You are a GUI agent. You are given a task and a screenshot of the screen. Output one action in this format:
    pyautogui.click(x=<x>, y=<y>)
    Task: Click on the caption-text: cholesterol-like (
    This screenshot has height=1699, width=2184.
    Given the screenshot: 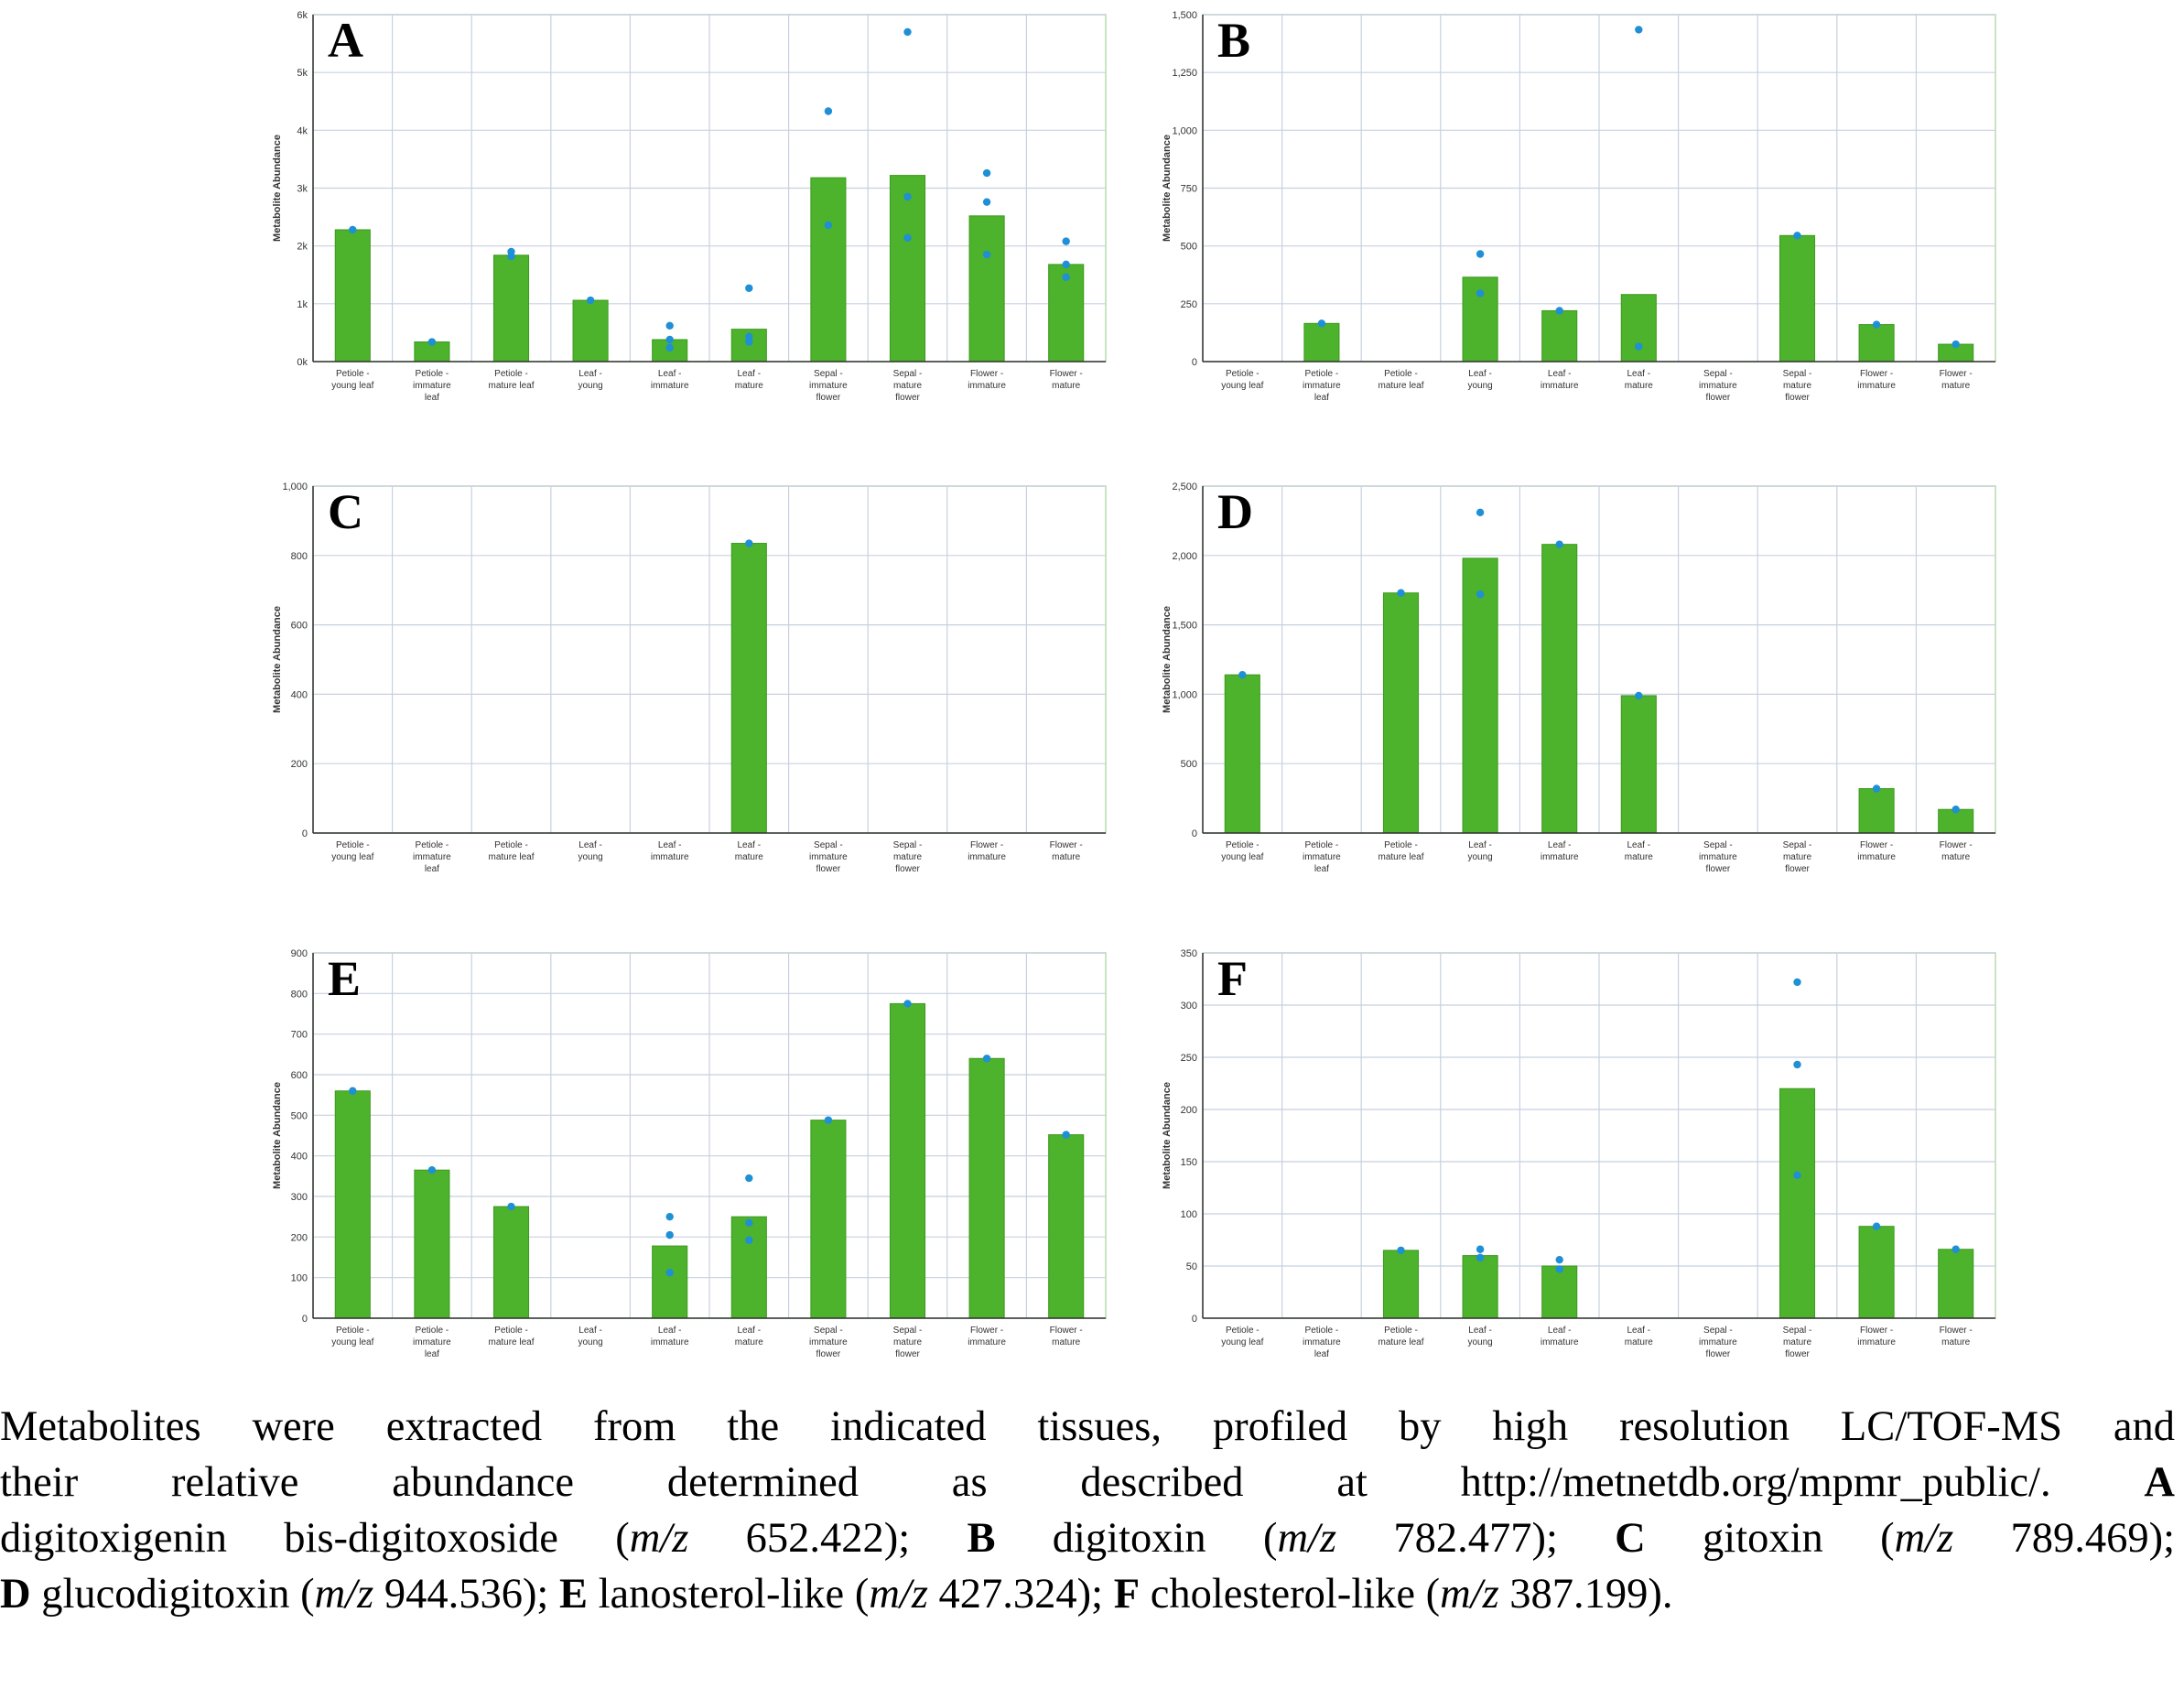 What is the action you would take?
    pyautogui.click(x=1290, y=1594)
    